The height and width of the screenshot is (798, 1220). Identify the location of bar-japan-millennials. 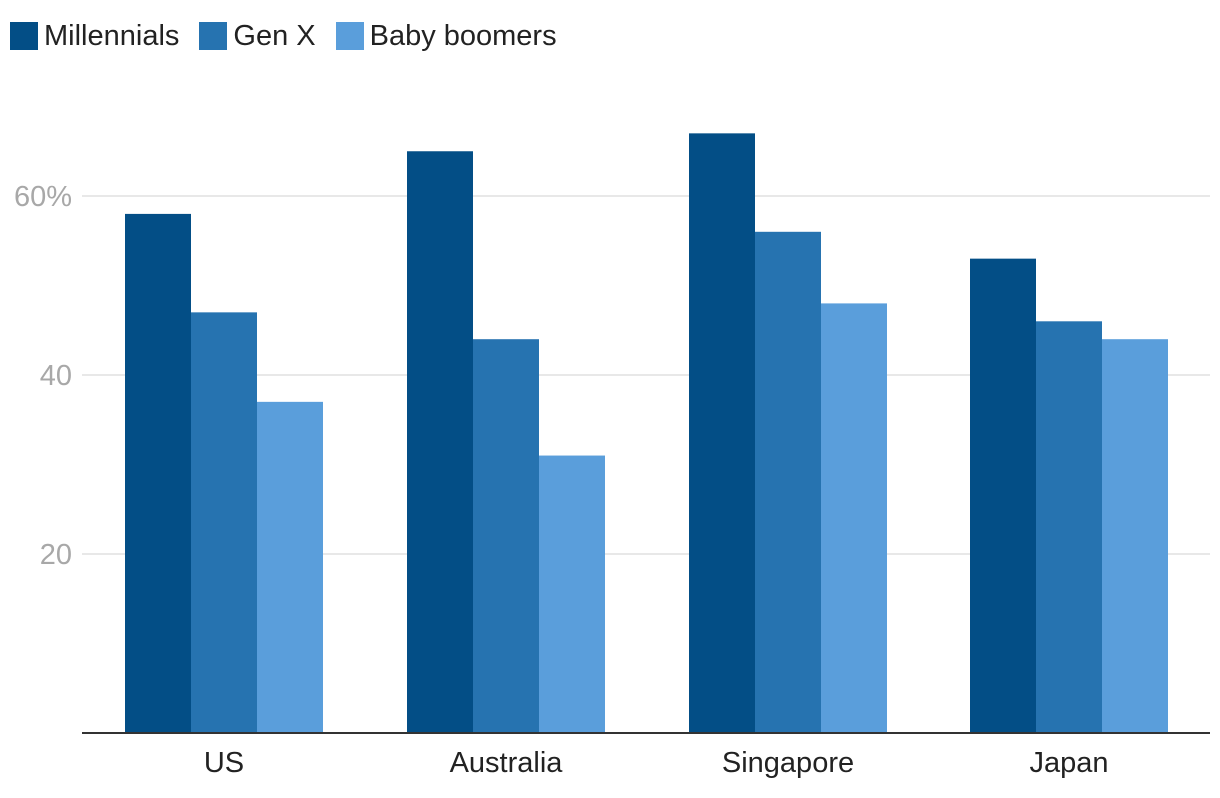
(1003, 495).